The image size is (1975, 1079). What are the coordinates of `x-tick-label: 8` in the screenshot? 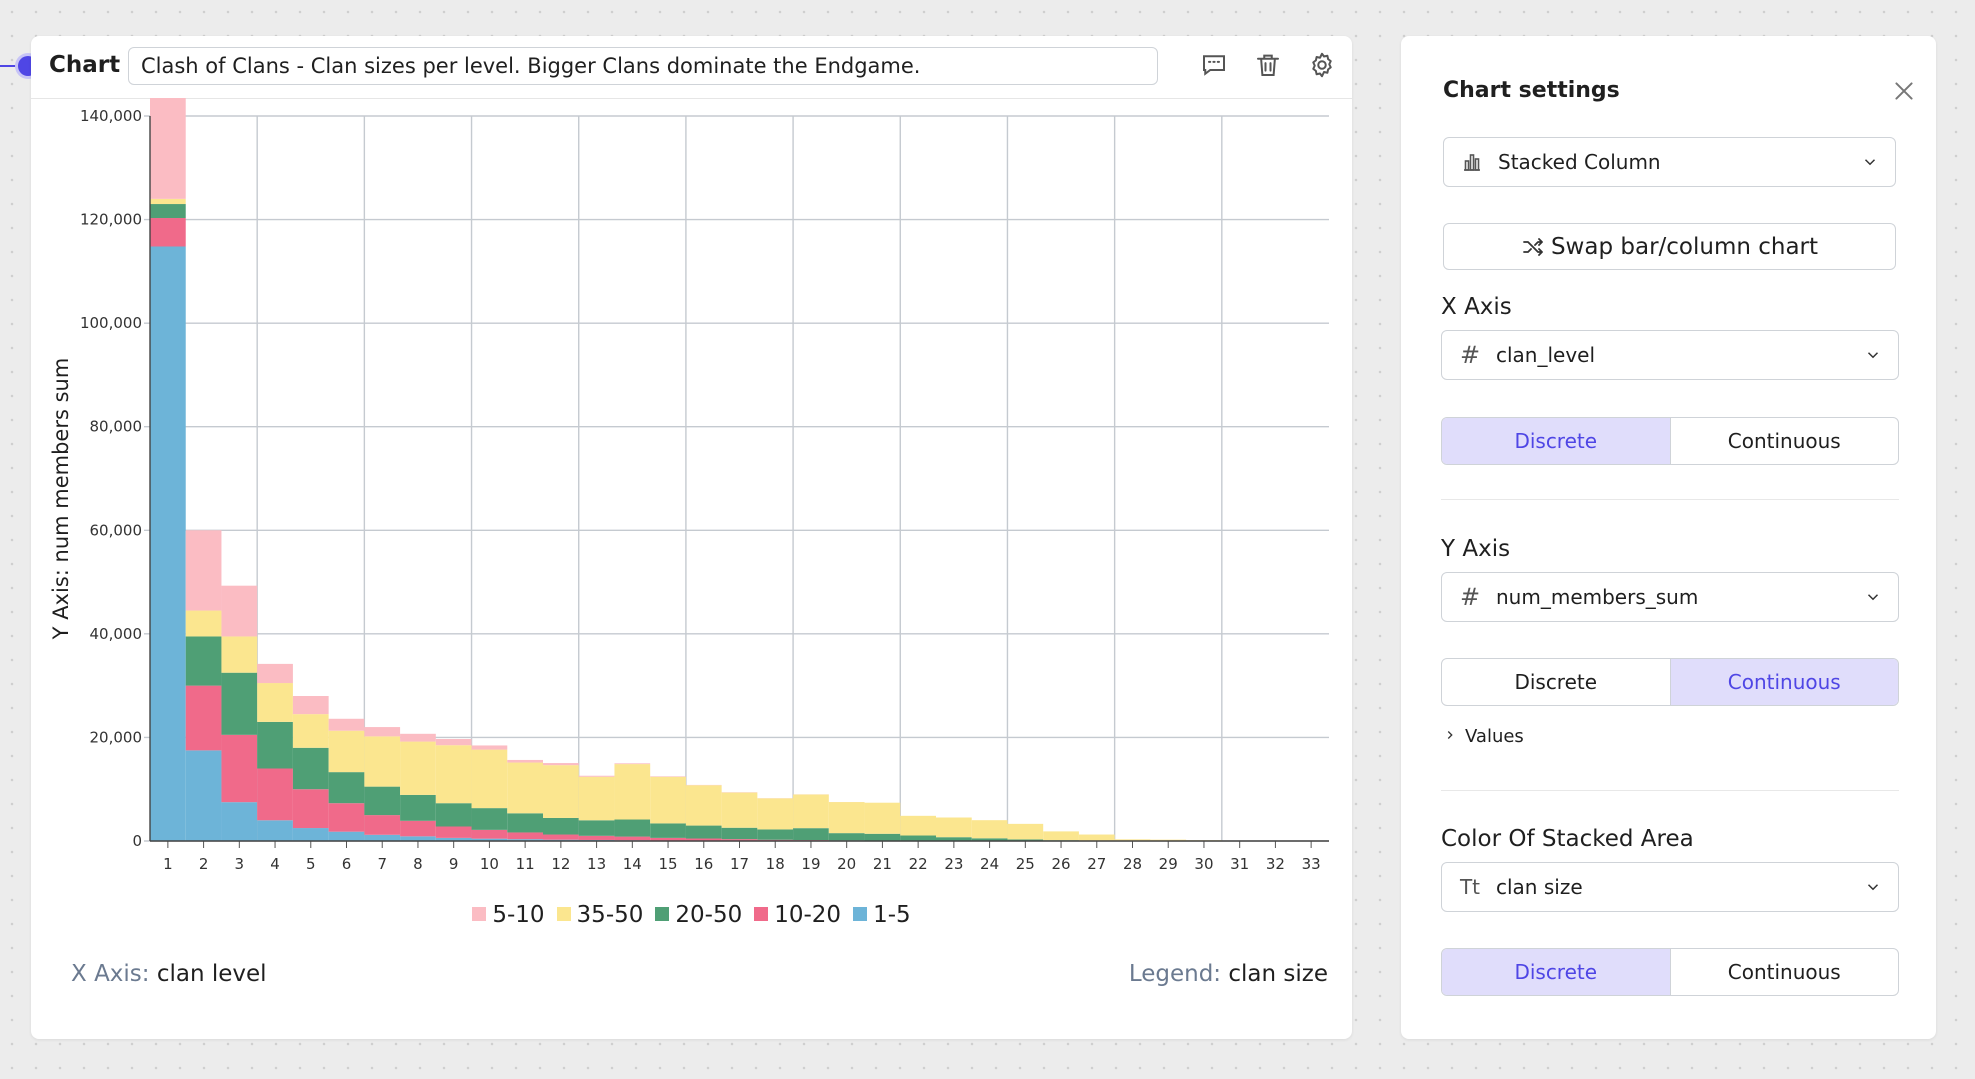 It's located at (418, 864).